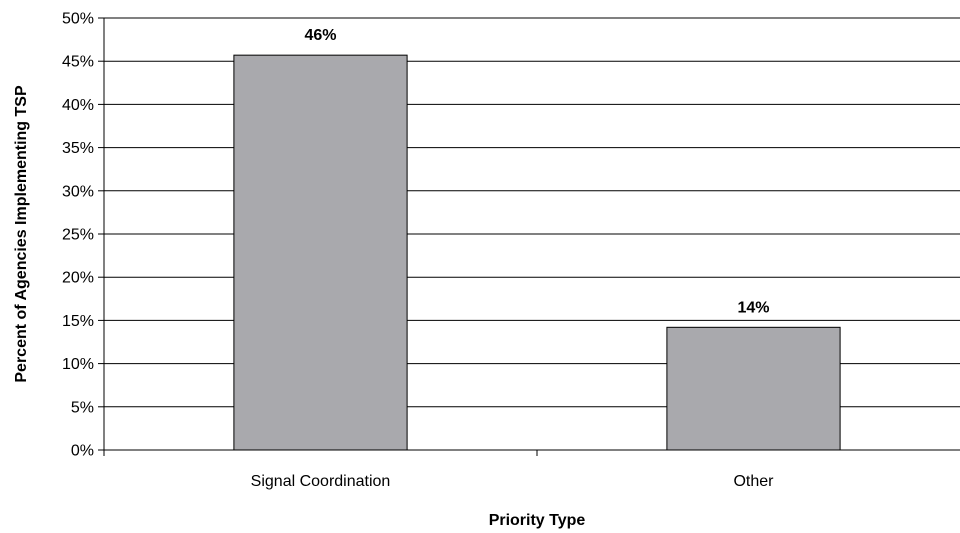 Image resolution: width=960 pixels, height=533 pixels. What do you see at coordinates (78, 105) in the screenshot?
I see `y-tick-label: 40%` at bounding box center [78, 105].